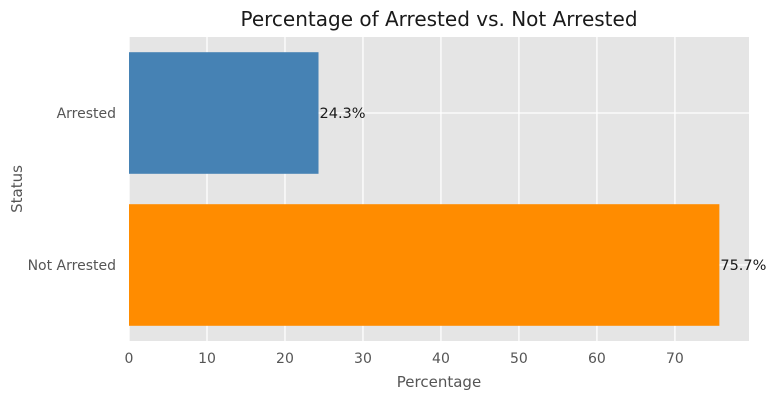 This screenshot has height=400, width=775. What do you see at coordinates (17, 189) in the screenshot?
I see `y-axis-label: Status` at bounding box center [17, 189].